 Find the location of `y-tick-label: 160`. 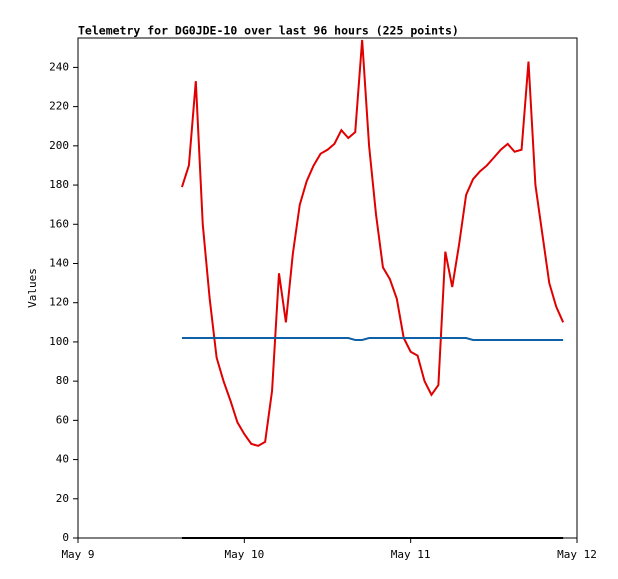

y-tick-label: 160 is located at coordinates (59, 223).